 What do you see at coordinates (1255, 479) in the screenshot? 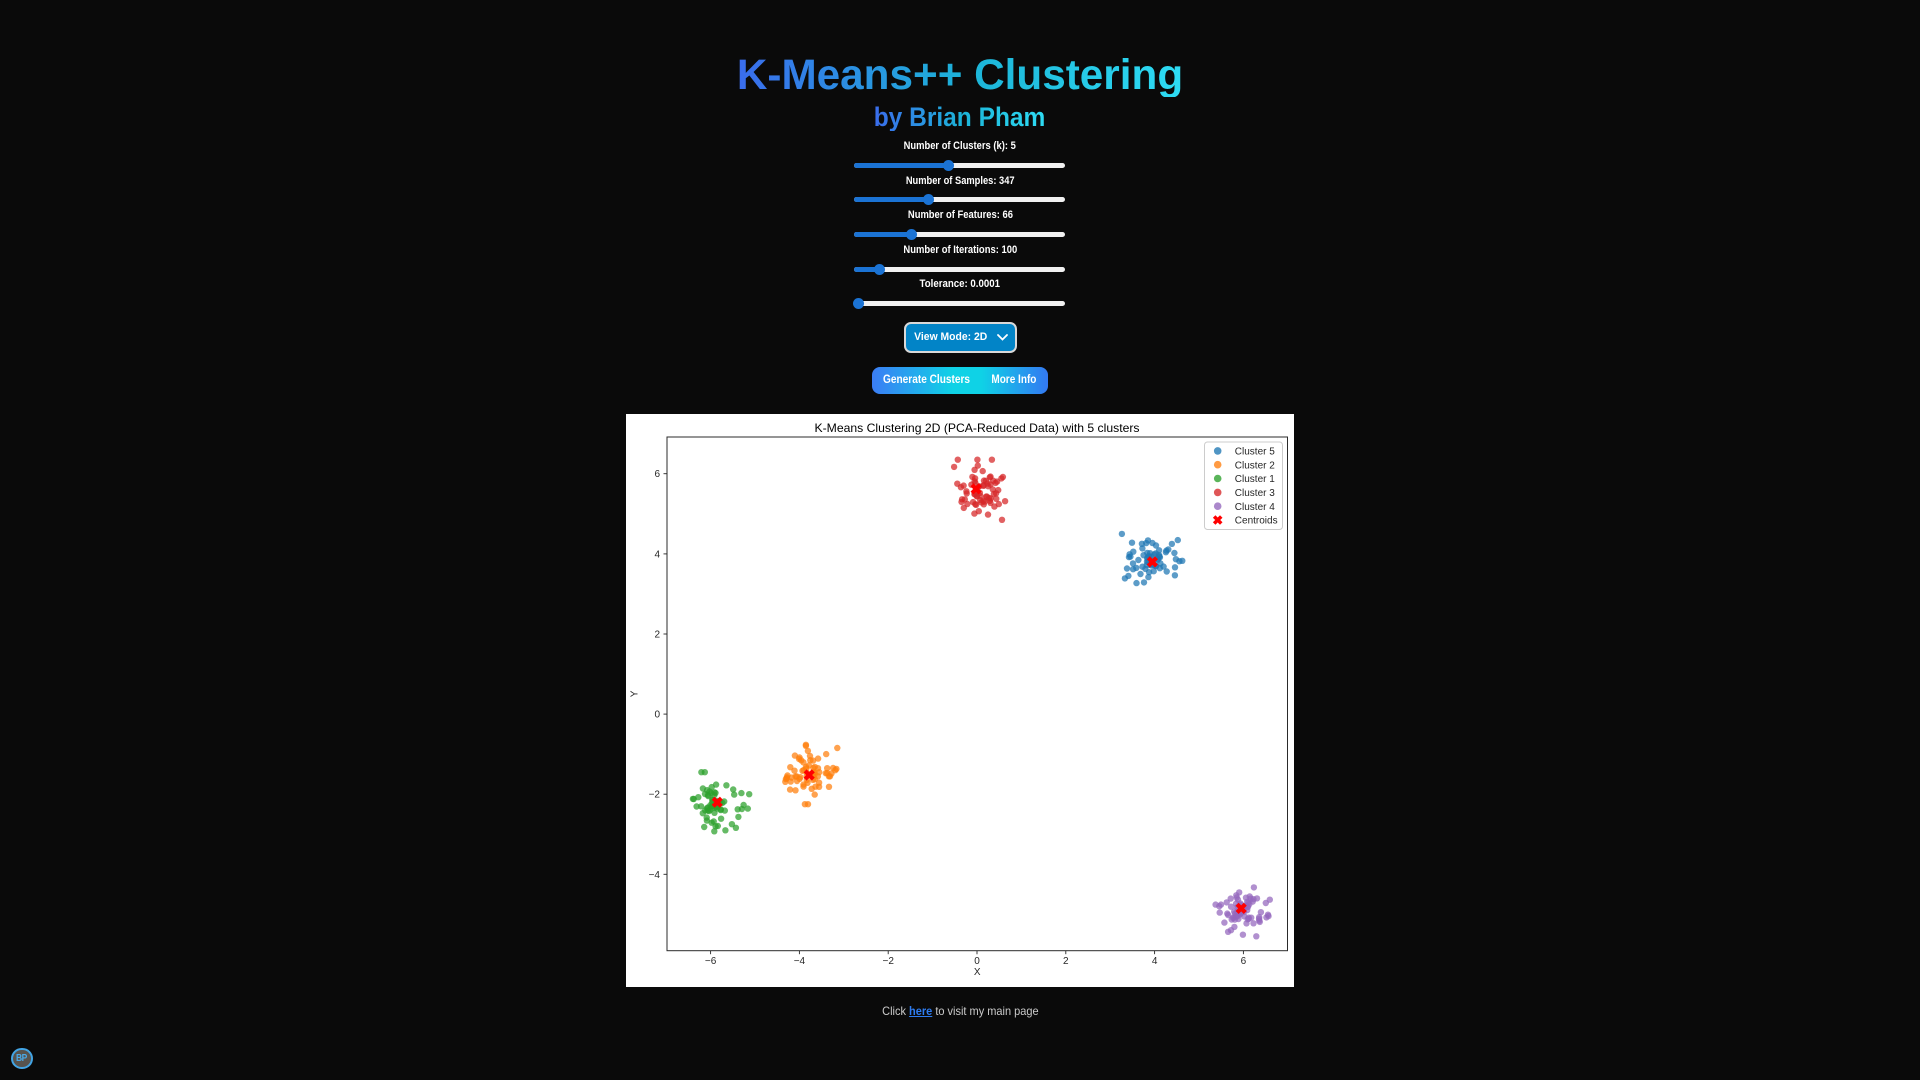
I see `svg-text: Cluster 1` at bounding box center [1255, 479].